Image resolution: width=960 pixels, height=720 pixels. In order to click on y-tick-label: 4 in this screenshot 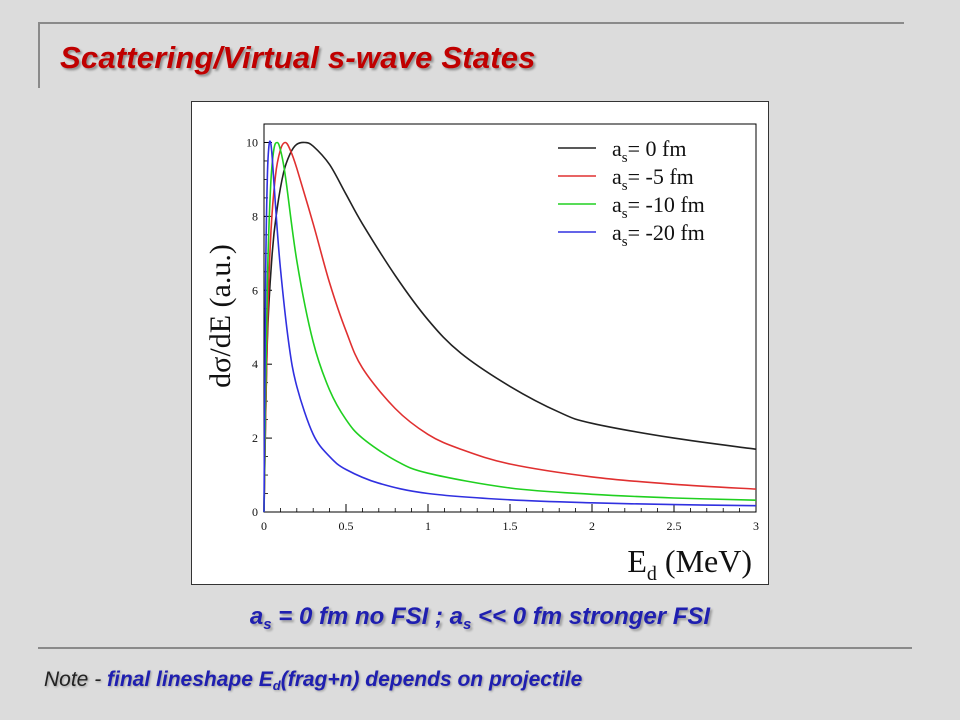, I will do `click(255, 364)`.